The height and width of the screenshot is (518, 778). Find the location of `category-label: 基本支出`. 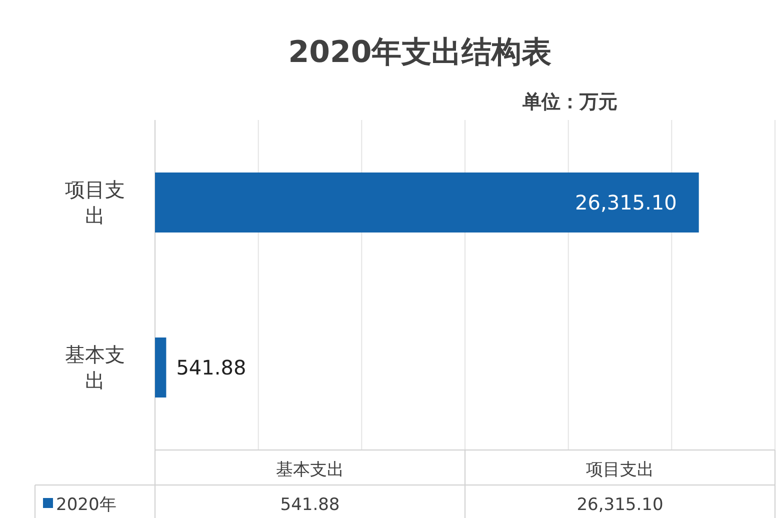

category-label: 基本支出 is located at coordinates (310, 470).